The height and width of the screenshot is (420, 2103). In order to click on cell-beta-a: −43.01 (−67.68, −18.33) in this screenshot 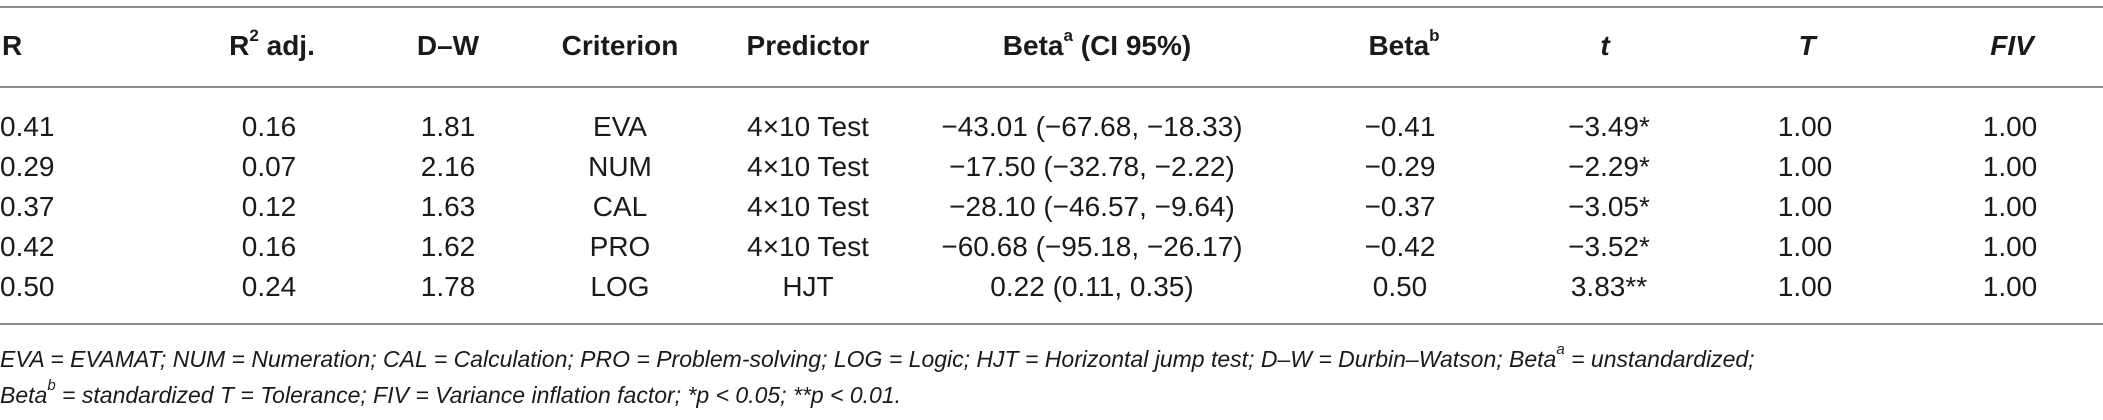, I will do `click(1092, 126)`.